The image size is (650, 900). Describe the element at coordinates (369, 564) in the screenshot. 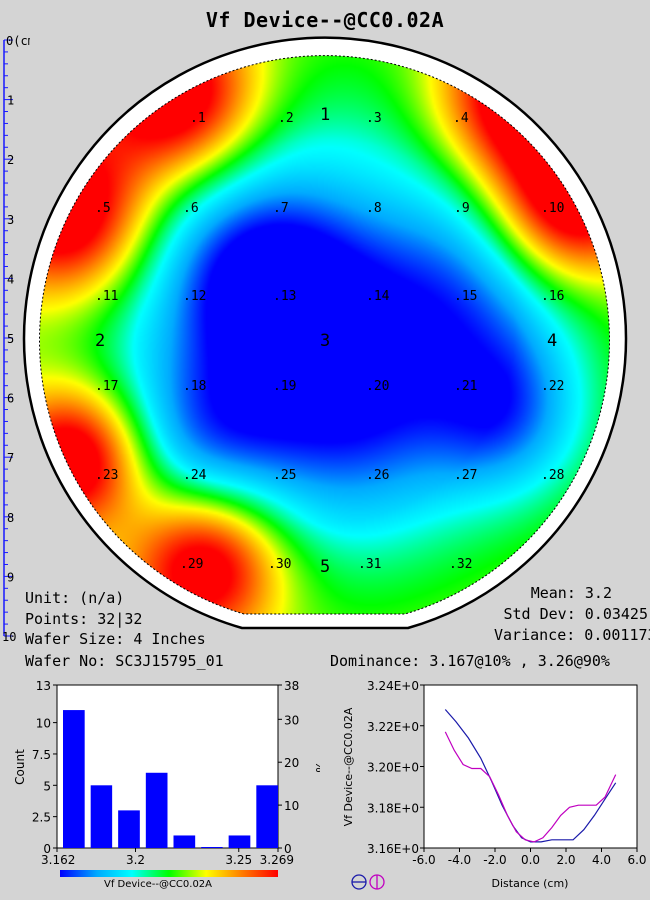

I see `wafer-point-label: .31` at that location.